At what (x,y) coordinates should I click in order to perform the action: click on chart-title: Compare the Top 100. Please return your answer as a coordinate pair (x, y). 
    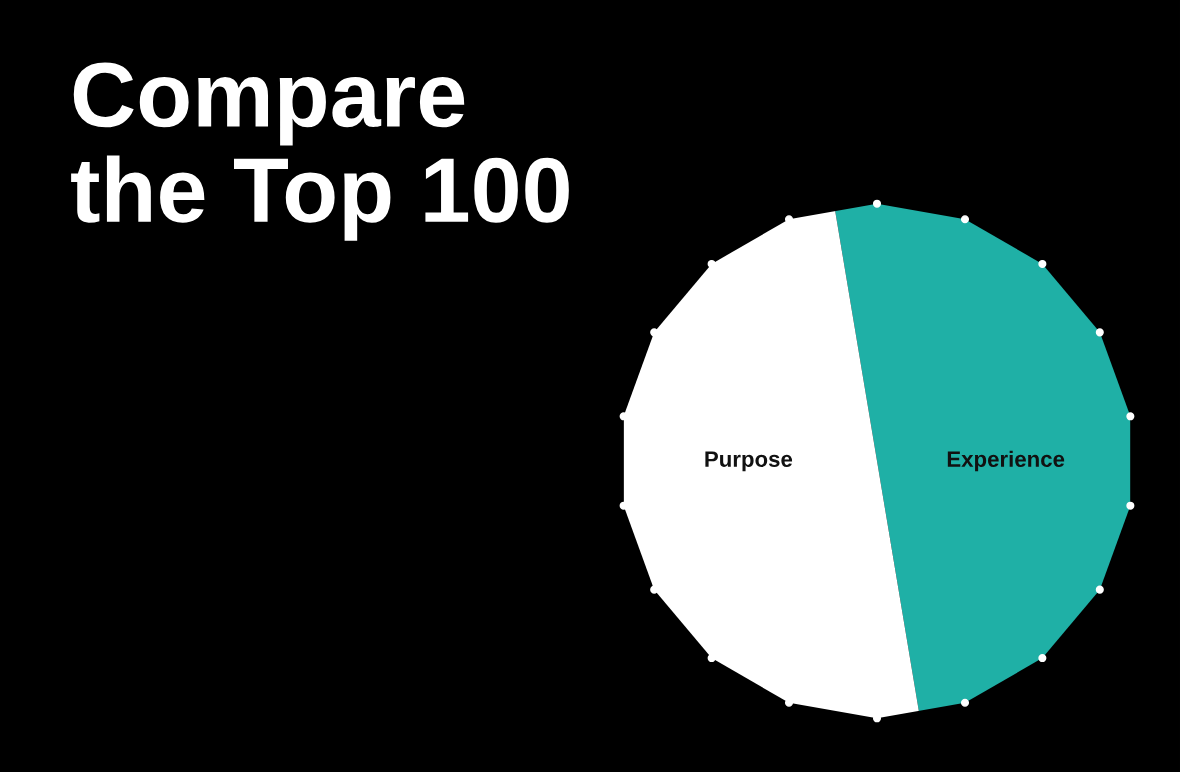
    Looking at the image, I should click on (320, 151).